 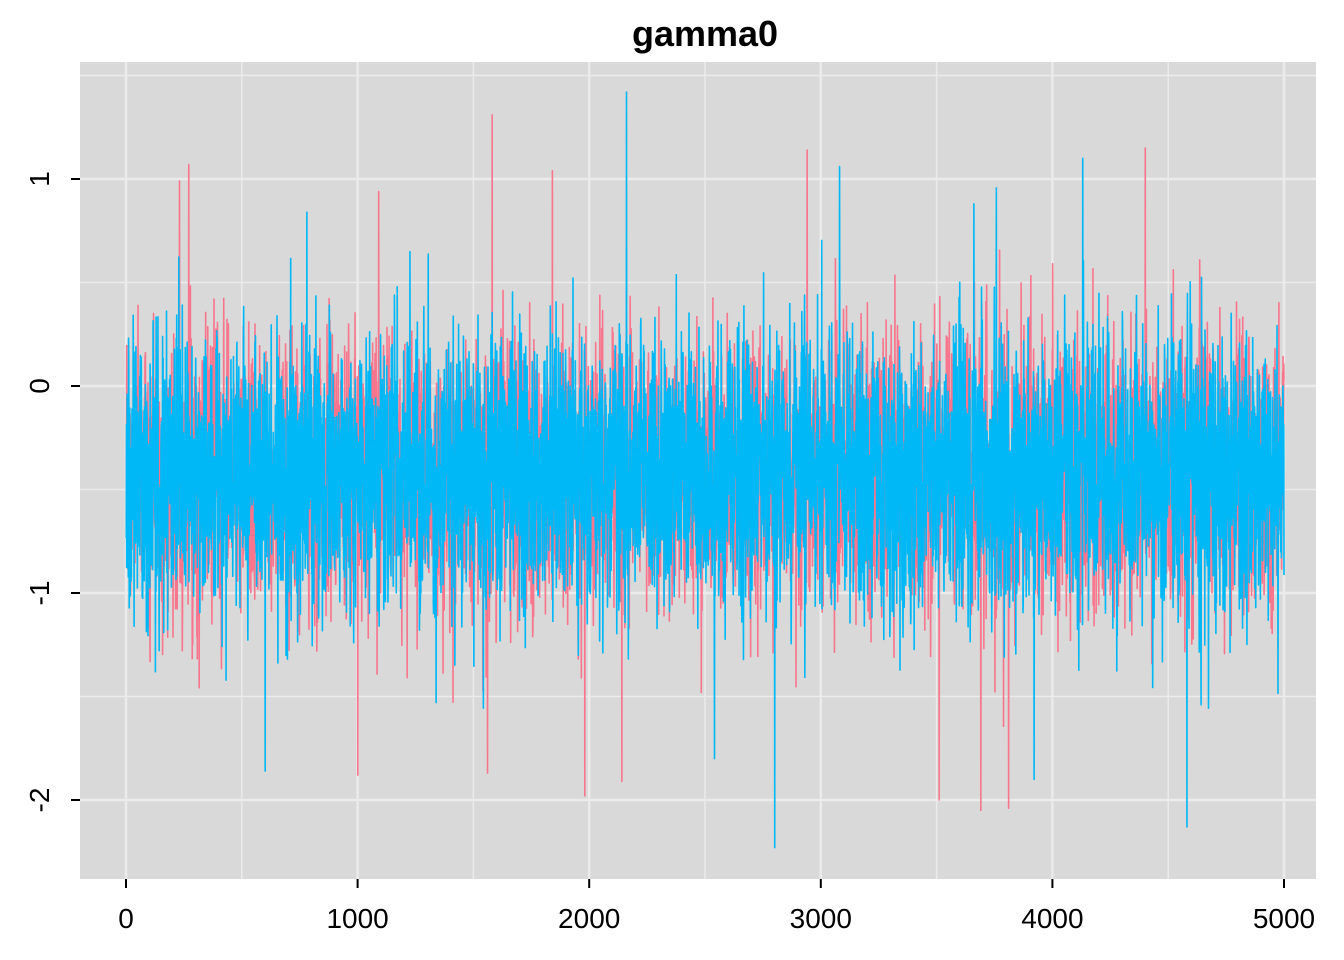 What do you see at coordinates (705, 33) in the screenshot?
I see `chart-title: gamma0` at bounding box center [705, 33].